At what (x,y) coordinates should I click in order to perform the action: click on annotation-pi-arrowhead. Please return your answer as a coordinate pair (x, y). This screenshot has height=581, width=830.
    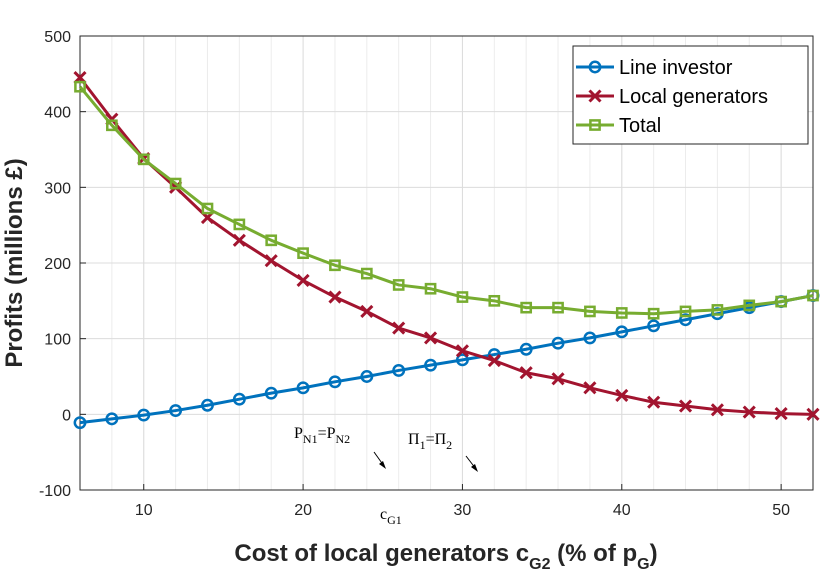
    Looking at the image, I should click on (474, 468).